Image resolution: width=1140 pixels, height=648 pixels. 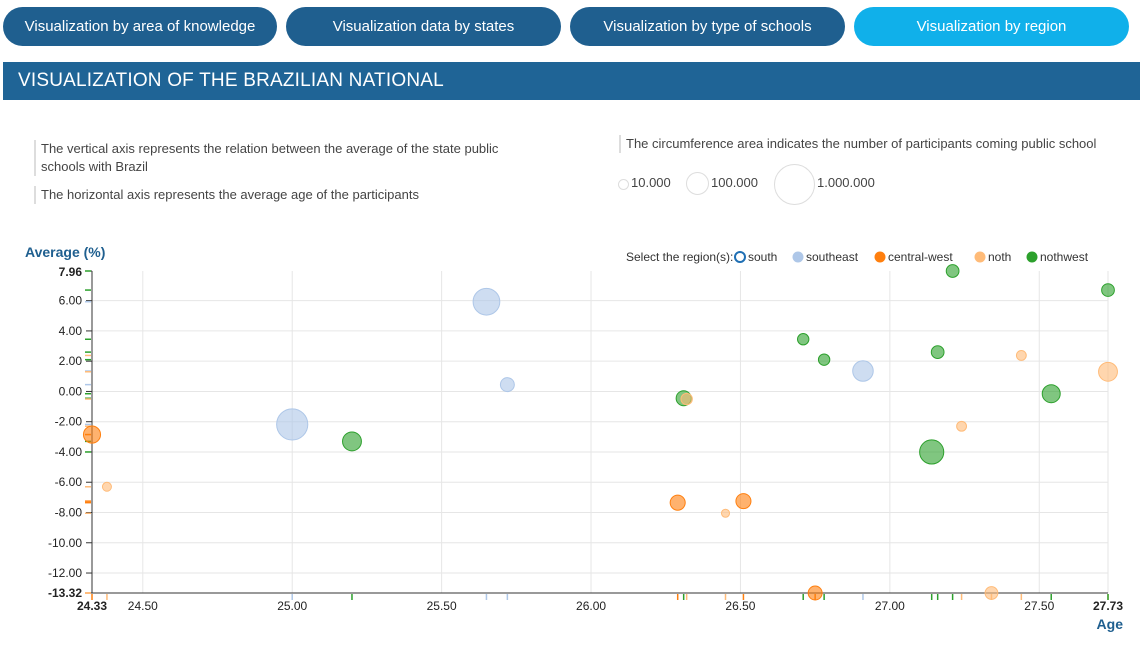 I want to click on x-tick-label: 25.50, so click(x=442, y=606).